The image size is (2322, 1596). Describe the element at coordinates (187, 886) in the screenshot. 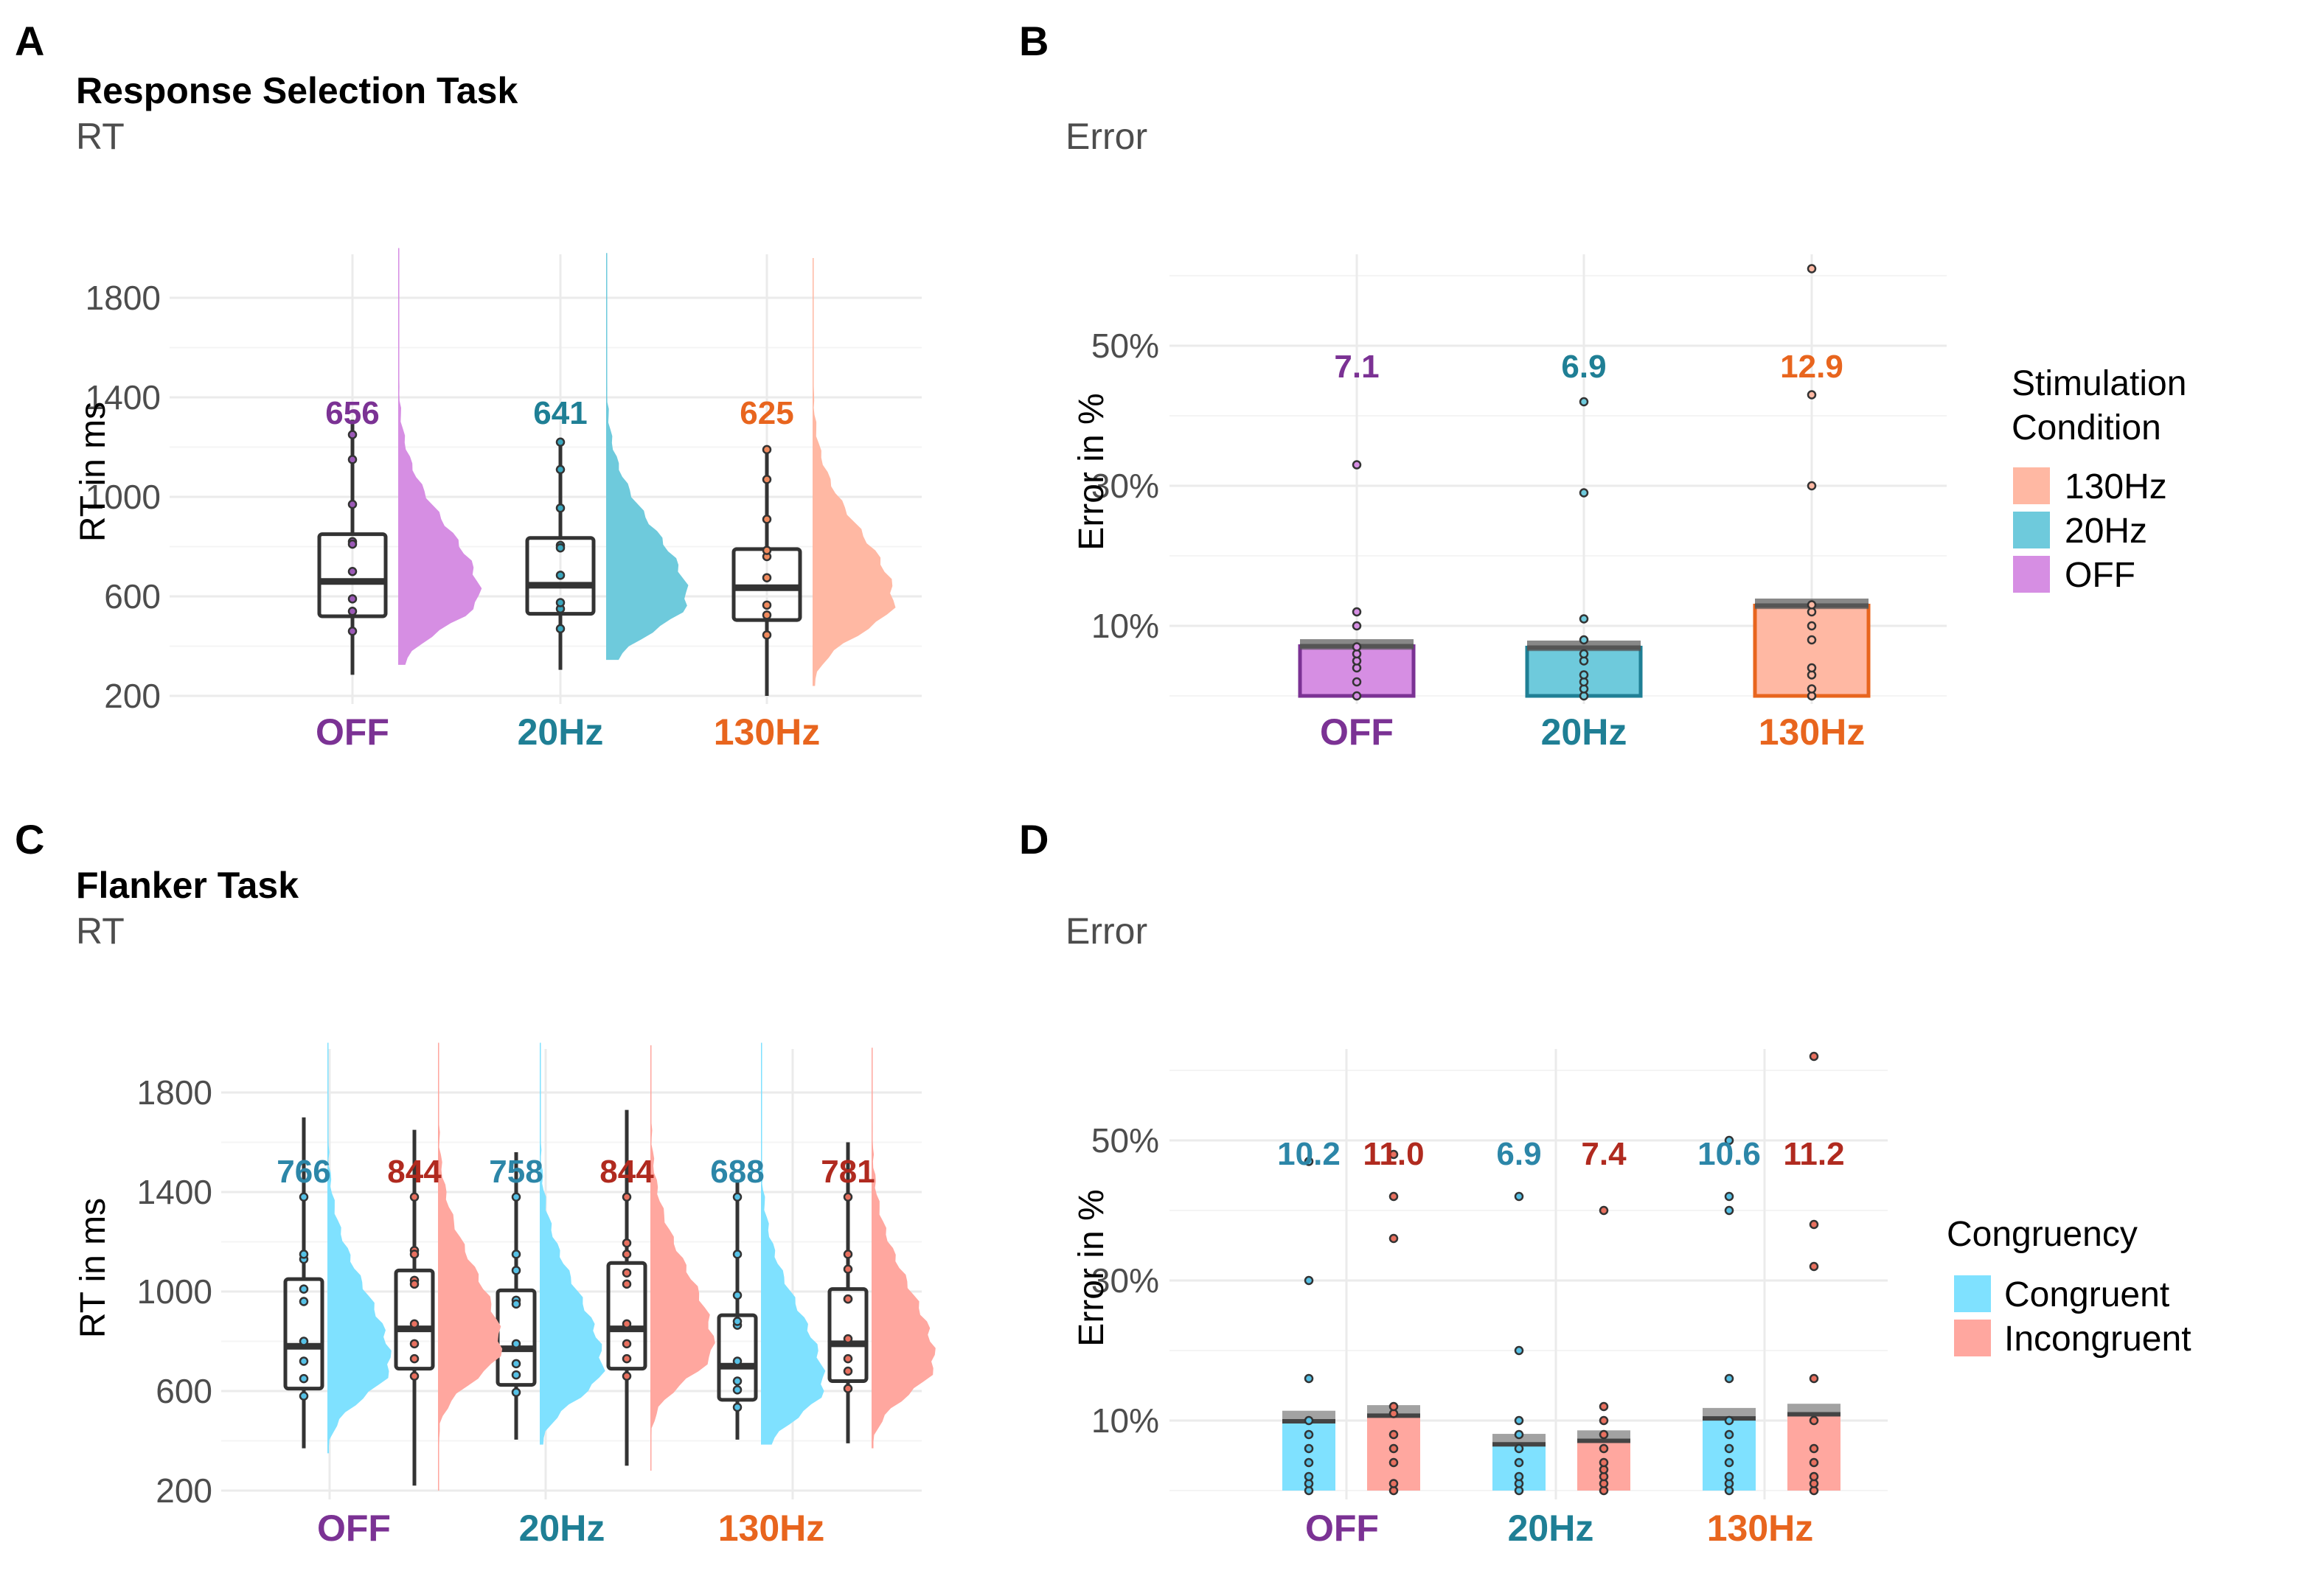

I see `panel-title: Flanker Task` at that location.